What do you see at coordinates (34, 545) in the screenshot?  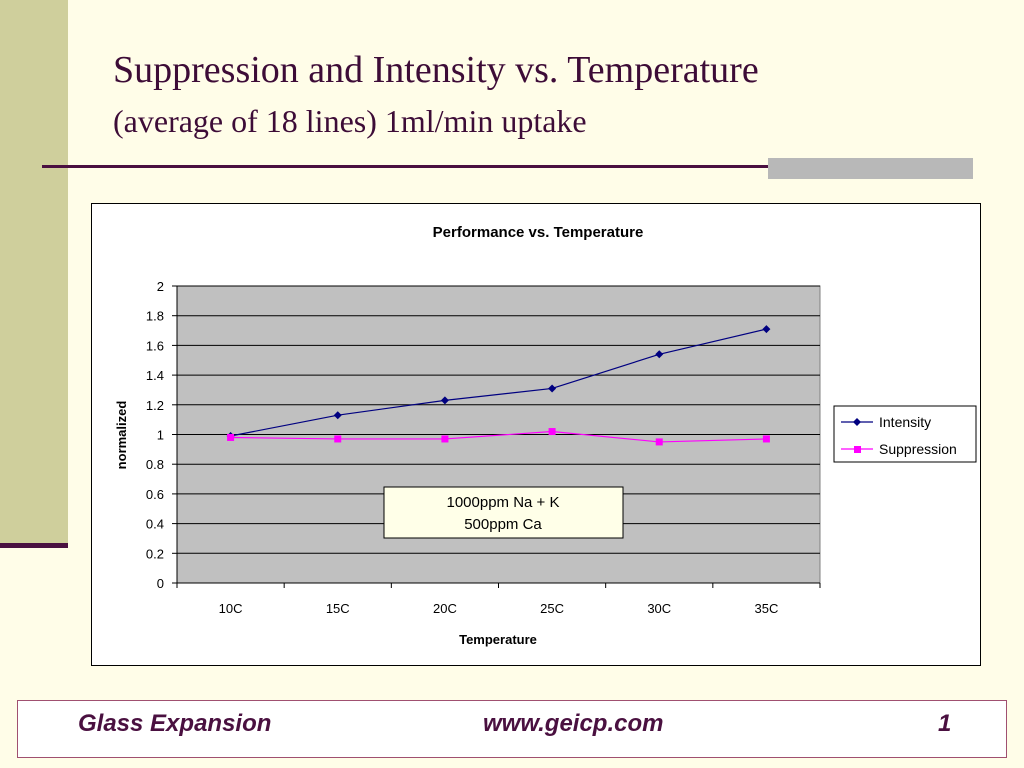 I see `left-decorative-rule` at bounding box center [34, 545].